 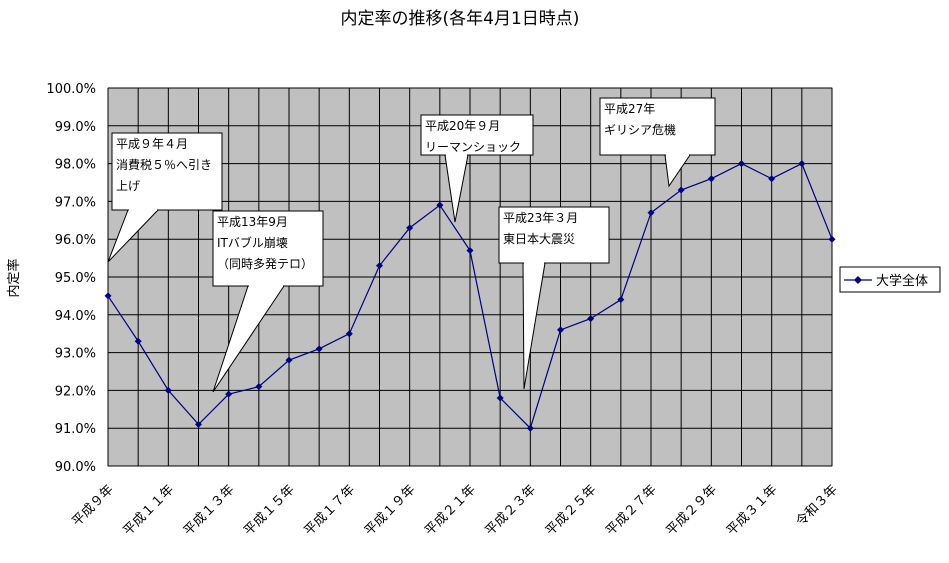 What do you see at coordinates (511, 510) in the screenshot?
I see `x-tick-label: 平成２３年` at bounding box center [511, 510].